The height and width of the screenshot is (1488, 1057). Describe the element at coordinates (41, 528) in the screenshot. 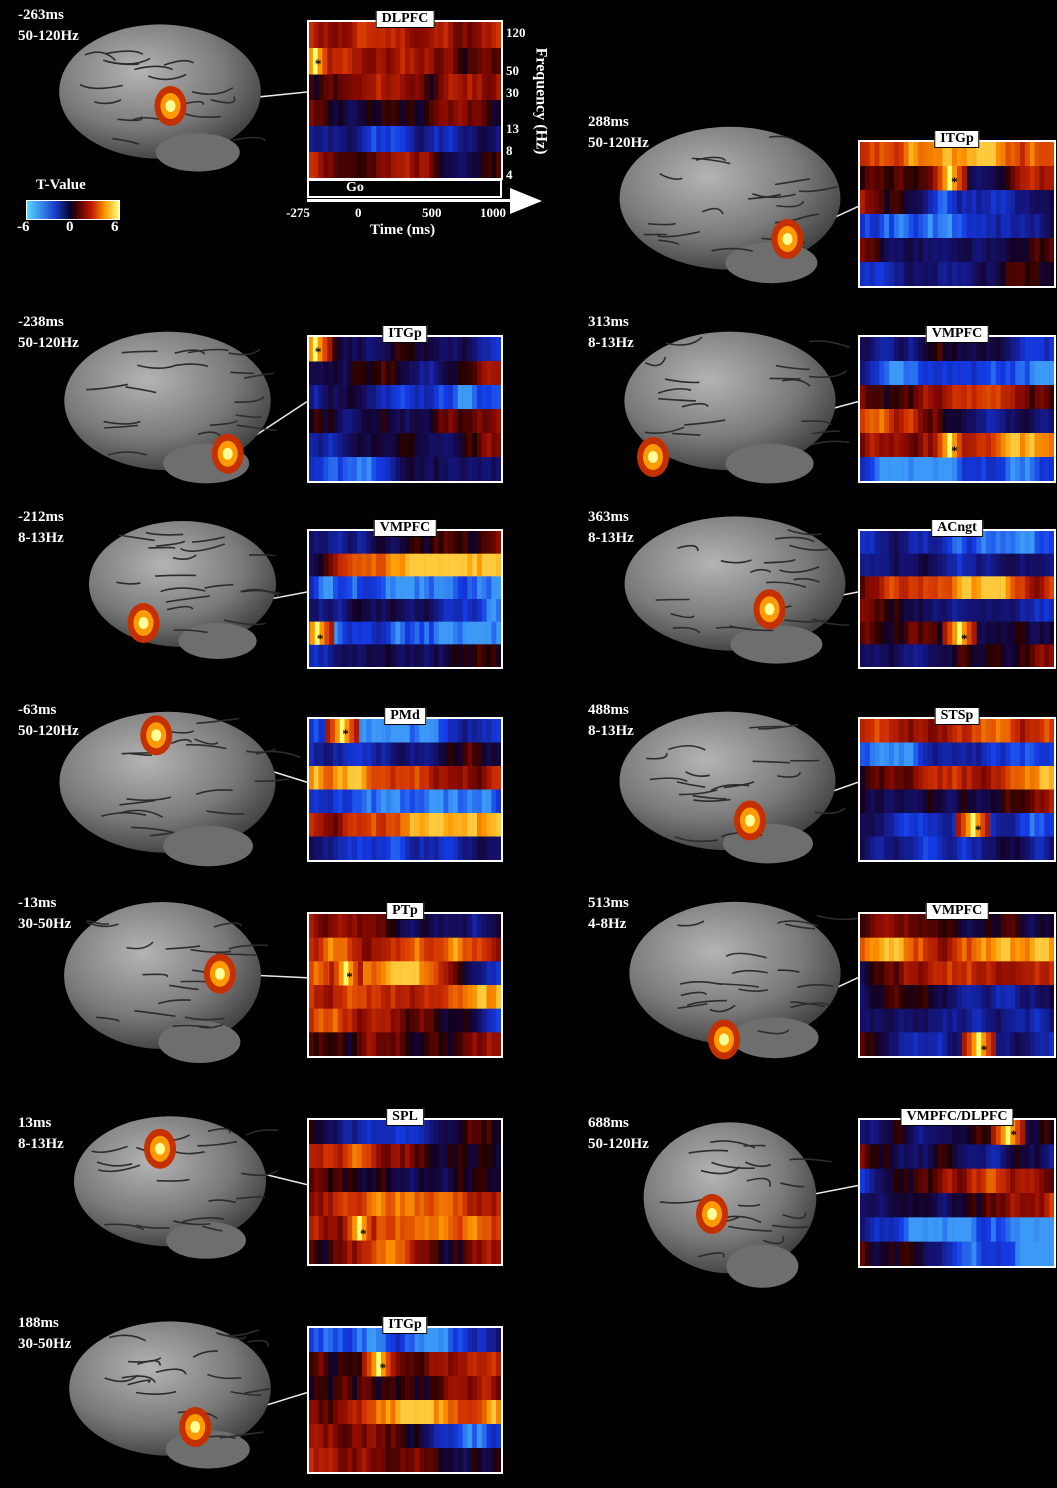

I see `panel-label: -212ms 8-13Hz` at that location.